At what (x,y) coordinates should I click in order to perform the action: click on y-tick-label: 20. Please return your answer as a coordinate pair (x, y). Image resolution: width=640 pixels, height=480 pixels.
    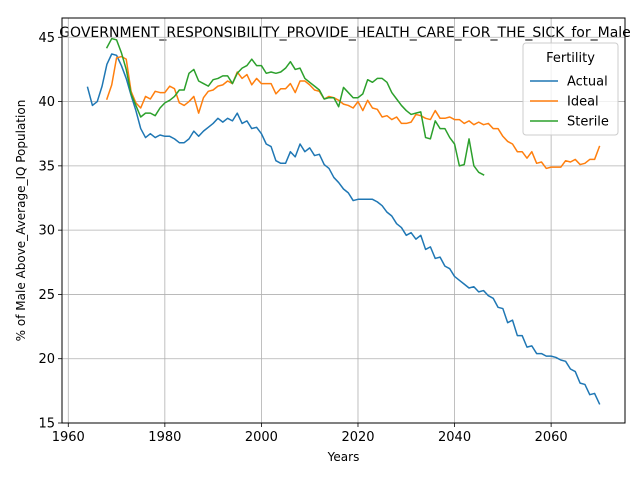
    Looking at the image, I should click on (46, 359).